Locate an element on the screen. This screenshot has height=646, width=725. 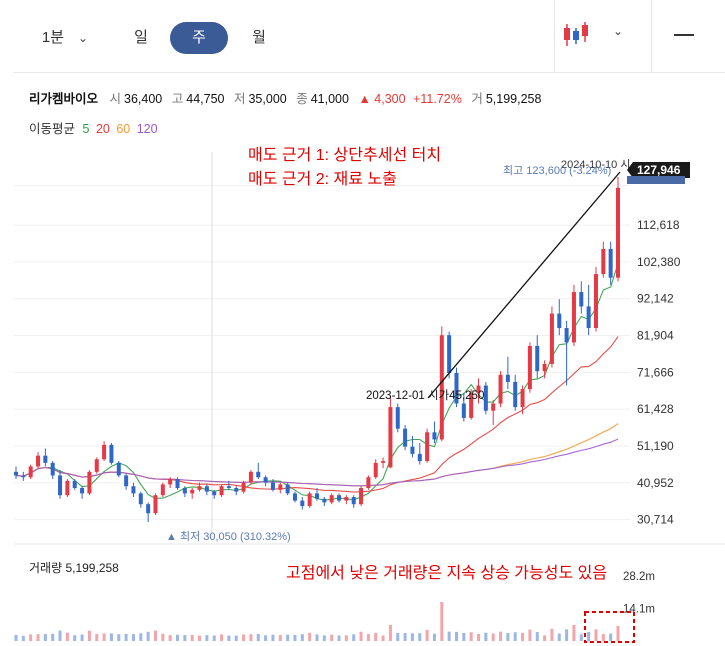
low-marker: ▲ 최저 30,050 (310.32%) is located at coordinates (228, 536).